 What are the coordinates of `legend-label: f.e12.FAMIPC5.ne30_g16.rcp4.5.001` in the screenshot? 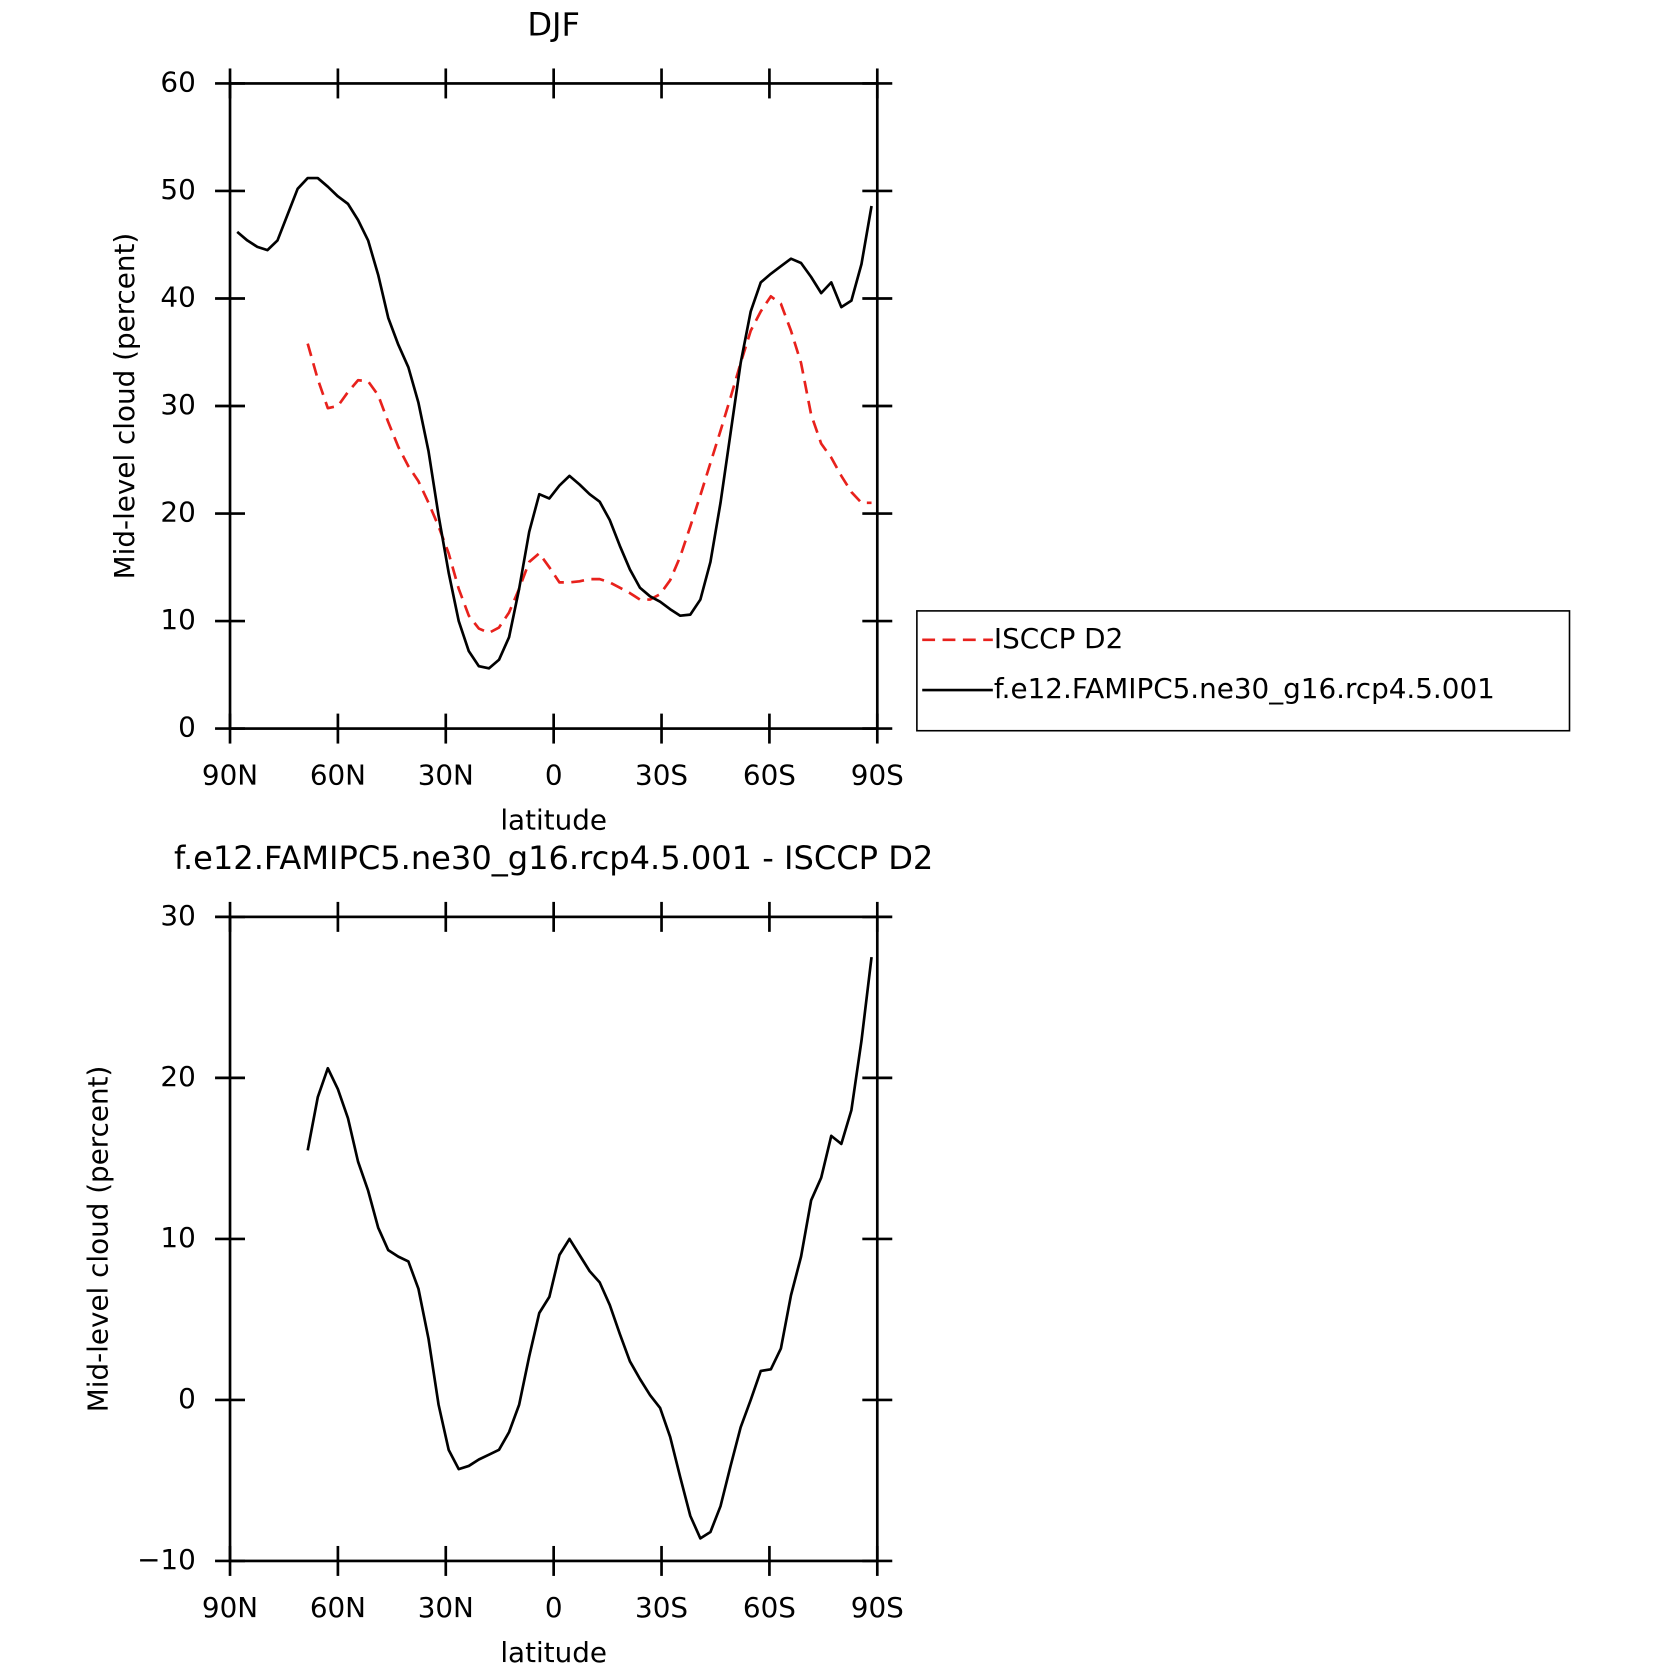 It's located at (1244, 688).